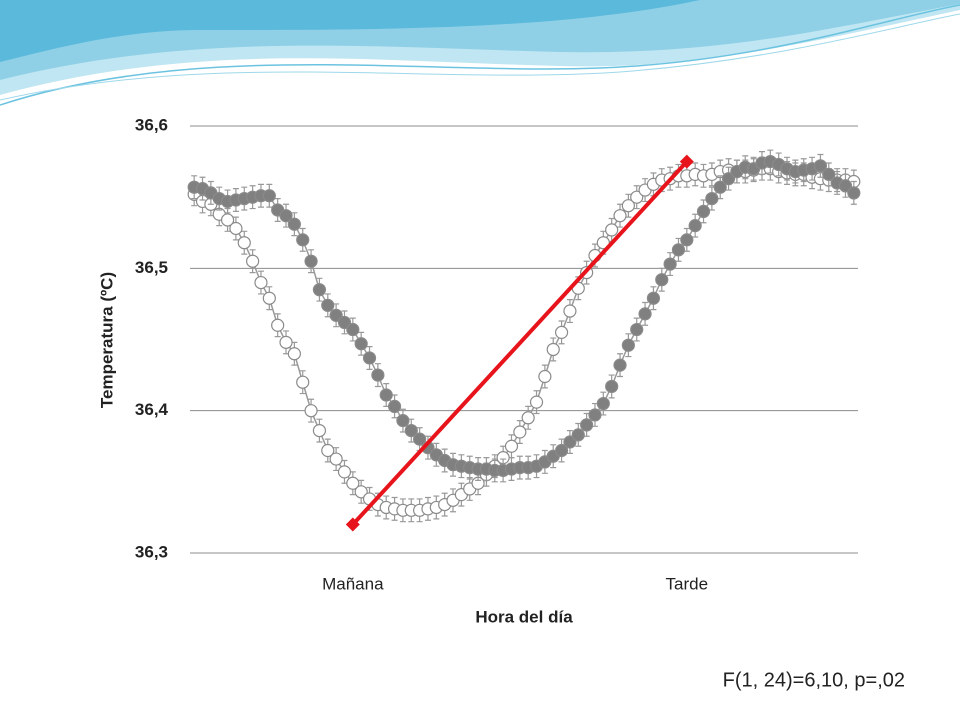 The width and height of the screenshot is (960, 720). Describe the element at coordinates (152, 409) in the screenshot. I see `y-tick-label: 36,4` at that location.